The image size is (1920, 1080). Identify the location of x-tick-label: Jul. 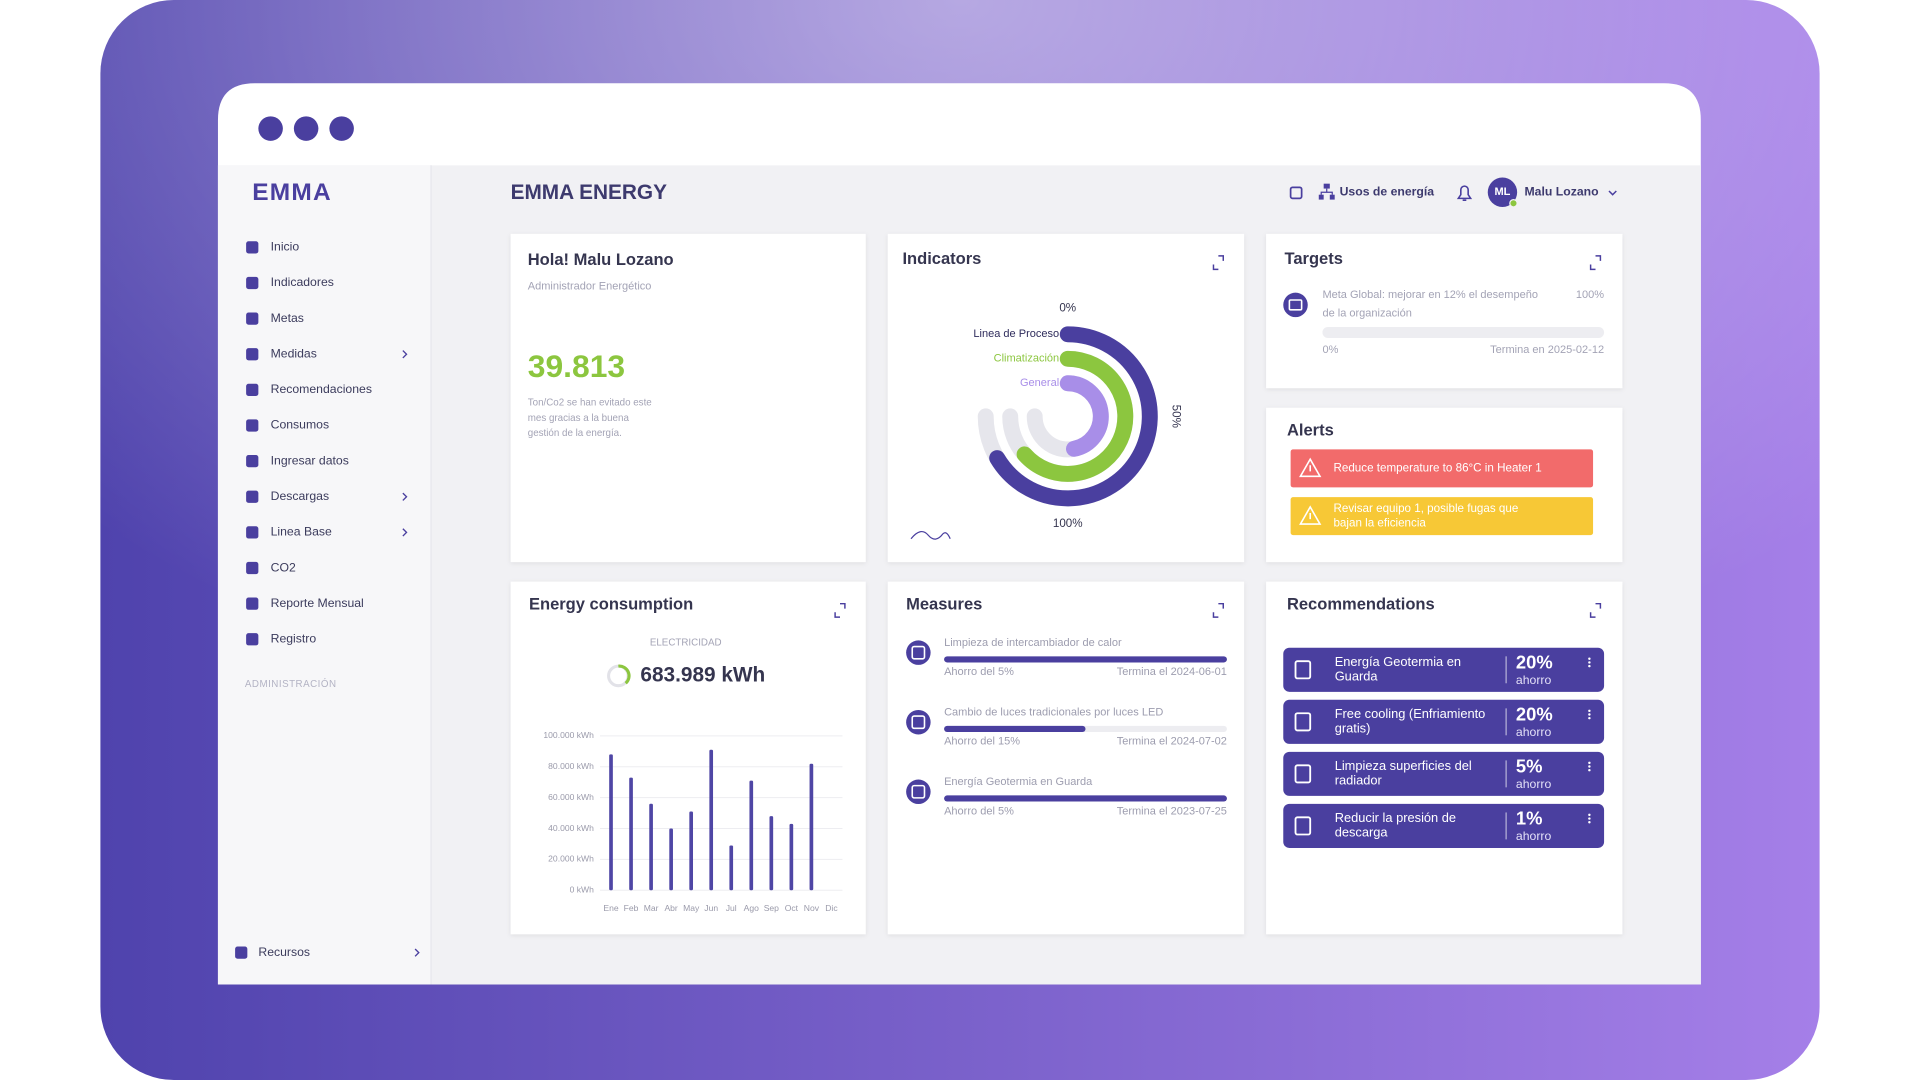
(731, 908).